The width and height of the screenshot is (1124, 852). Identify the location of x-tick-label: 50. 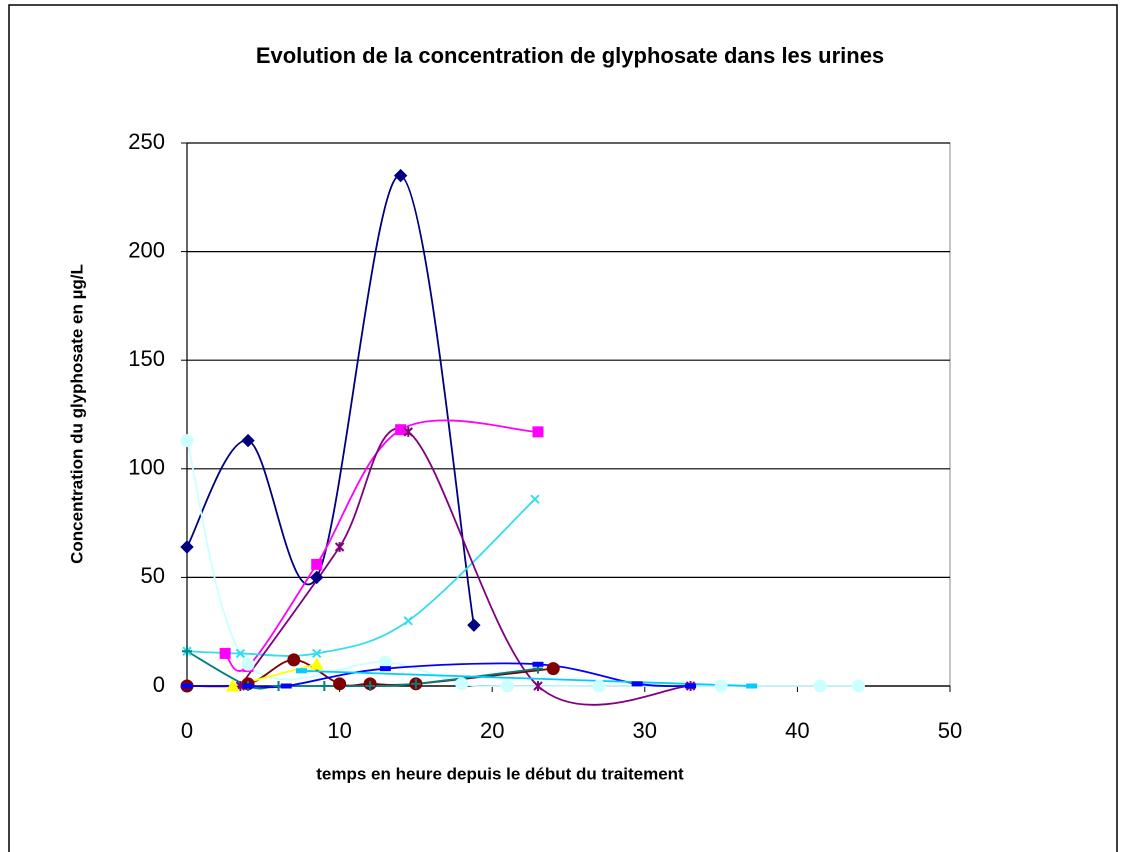
(950, 730).